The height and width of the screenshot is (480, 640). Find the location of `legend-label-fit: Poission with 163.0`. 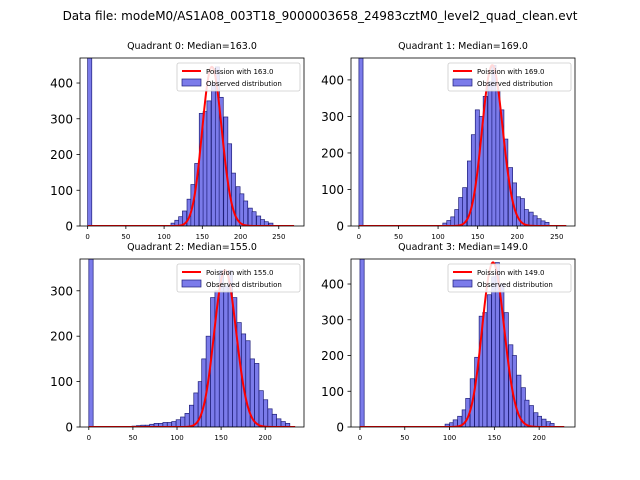

legend-label-fit: Poission with 163.0 is located at coordinates (240, 72).